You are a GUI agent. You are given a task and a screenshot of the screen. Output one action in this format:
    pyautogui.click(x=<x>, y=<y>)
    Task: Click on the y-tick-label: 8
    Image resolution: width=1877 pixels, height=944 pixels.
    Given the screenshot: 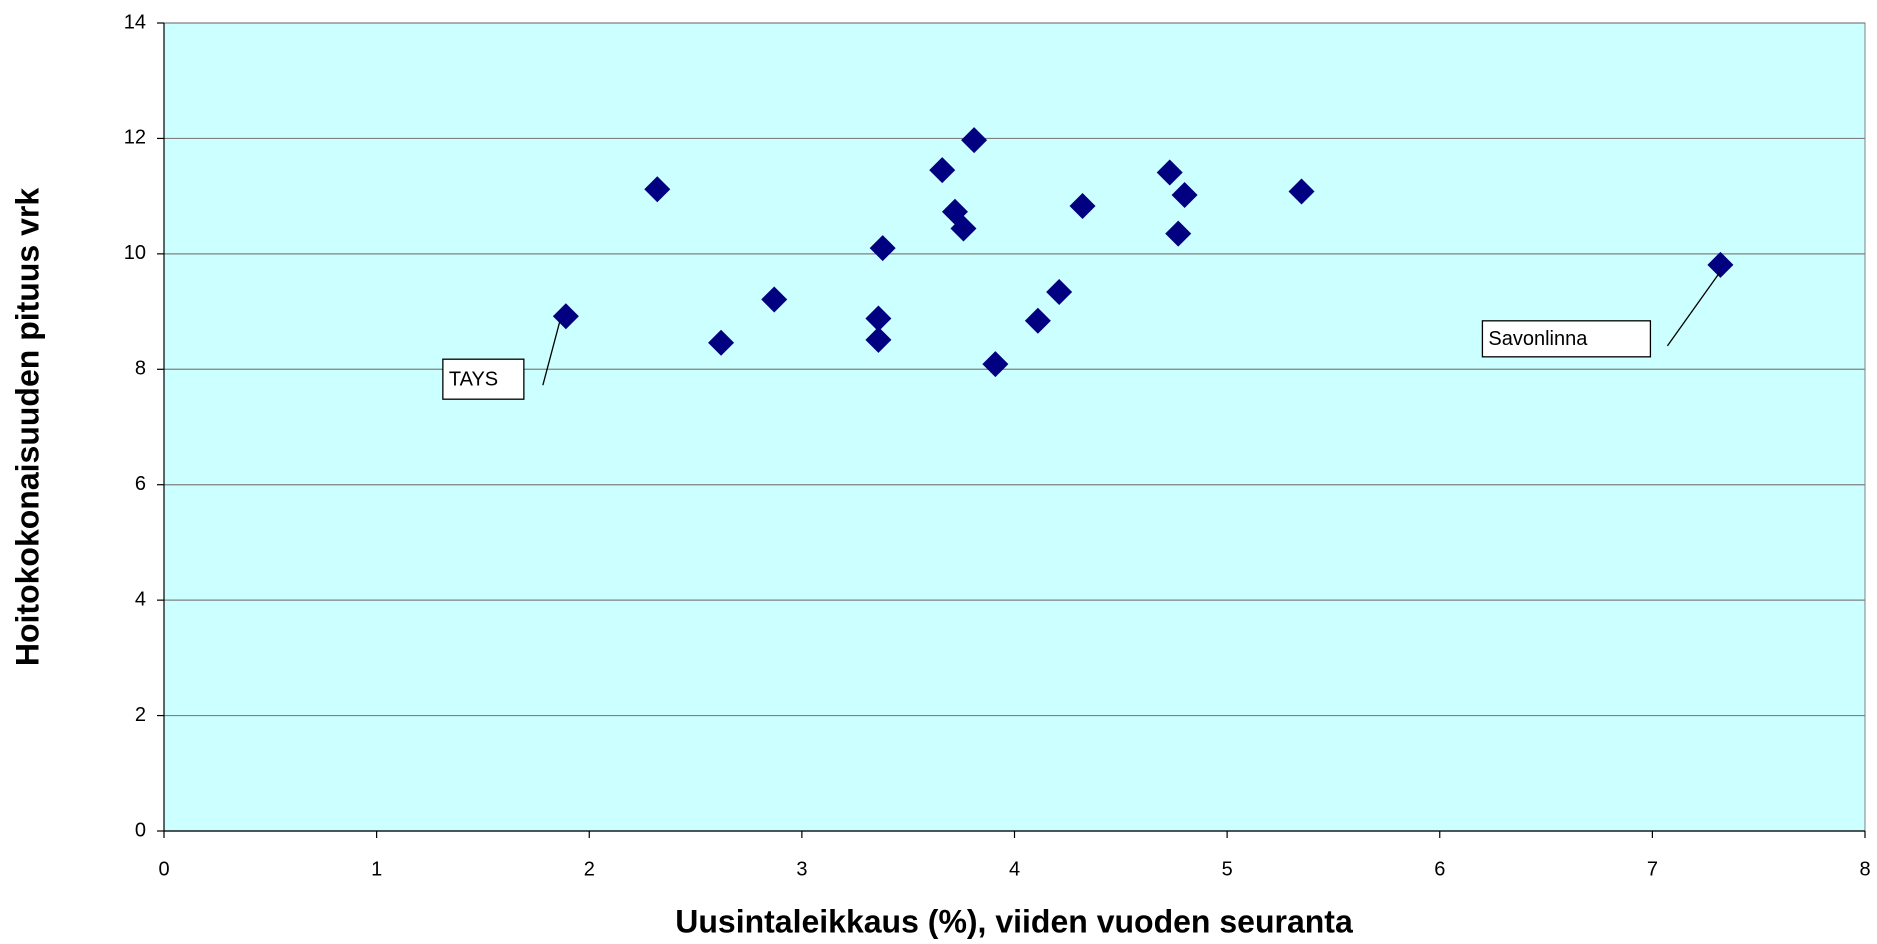 What is the action you would take?
    pyautogui.click(x=140, y=369)
    